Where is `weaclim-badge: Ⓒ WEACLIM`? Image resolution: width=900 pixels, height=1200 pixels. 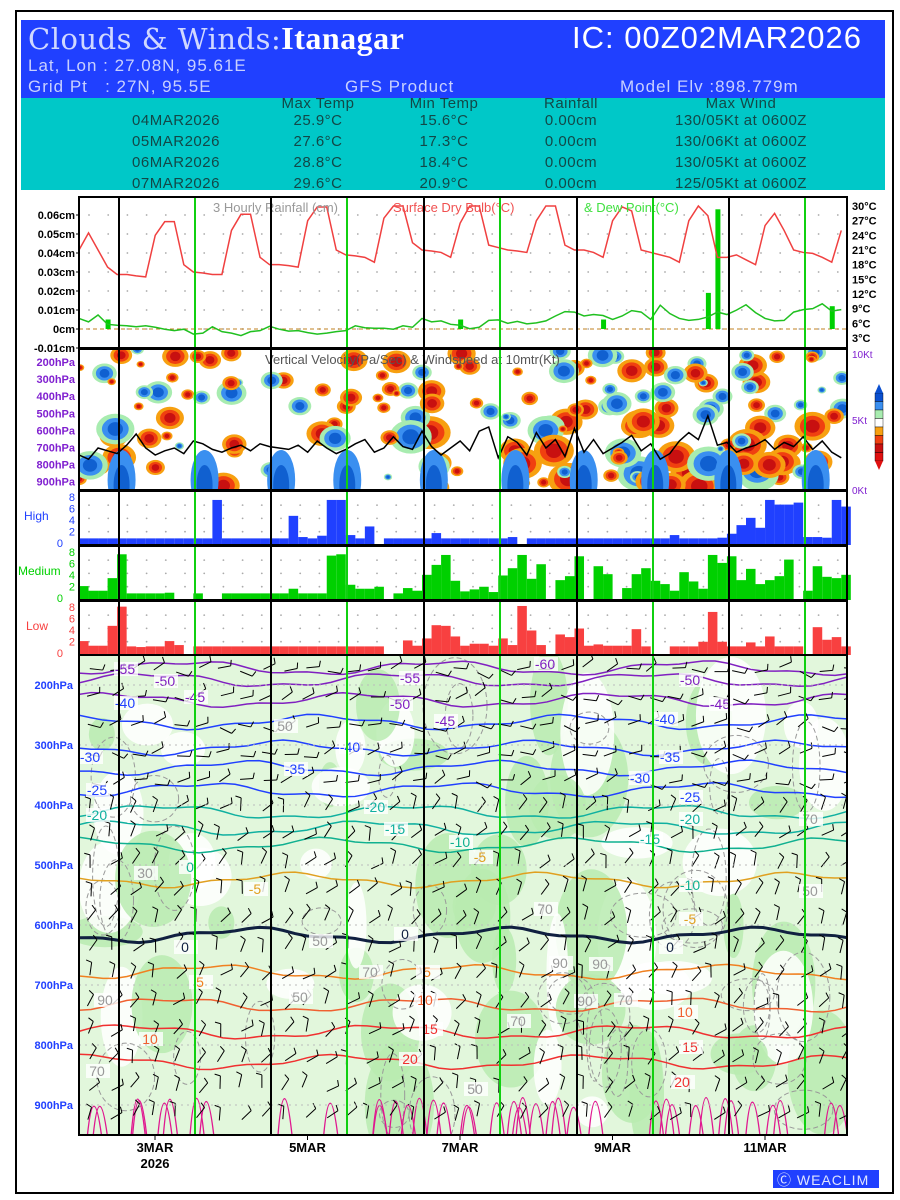
weaclim-badge: Ⓒ WEACLIM is located at coordinates (826, 1179).